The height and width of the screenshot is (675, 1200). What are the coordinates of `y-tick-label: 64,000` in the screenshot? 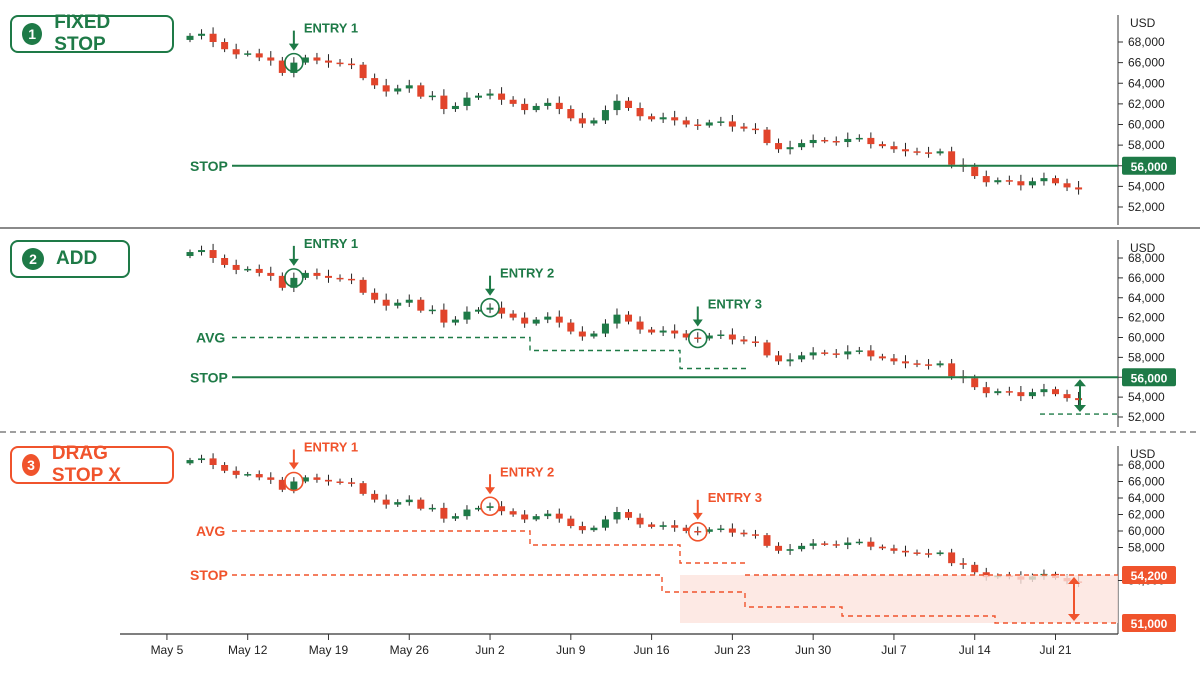 It's located at (1146, 298).